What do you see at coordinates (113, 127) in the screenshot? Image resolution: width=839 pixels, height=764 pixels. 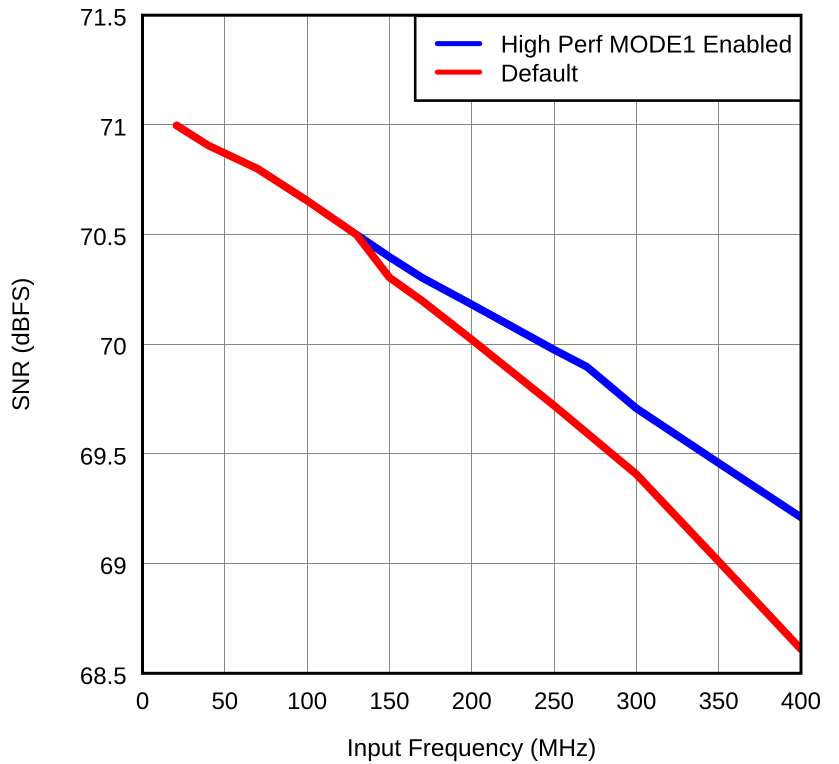 I see `svg-text: 71` at bounding box center [113, 127].